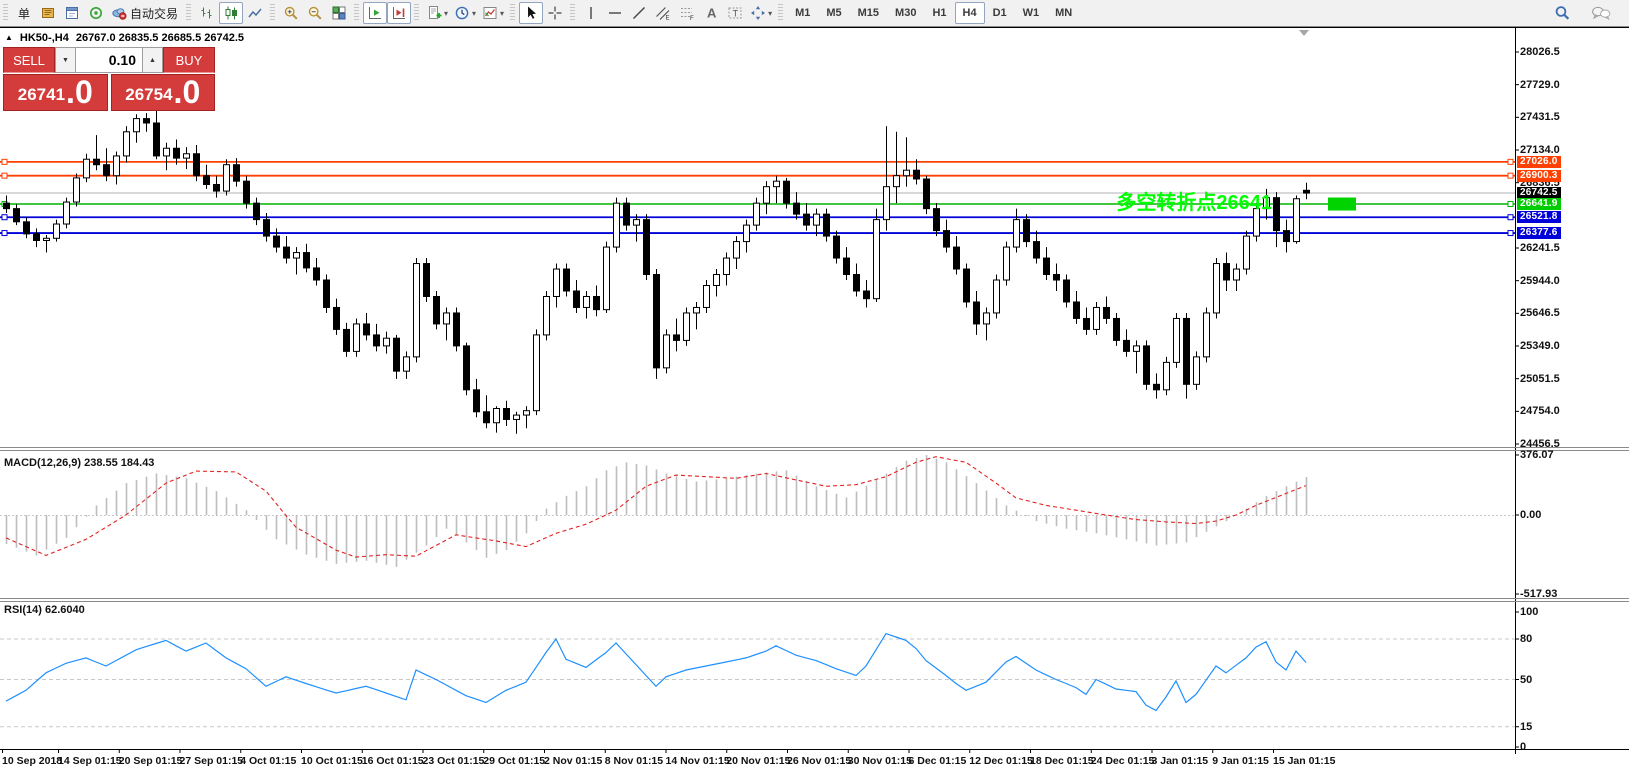 The height and width of the screenshot is (774, 1629). What do you see at coordinates (375, 13) in the screenshot?
I see `auto-scroll-button` at bounding box center [375, 13].